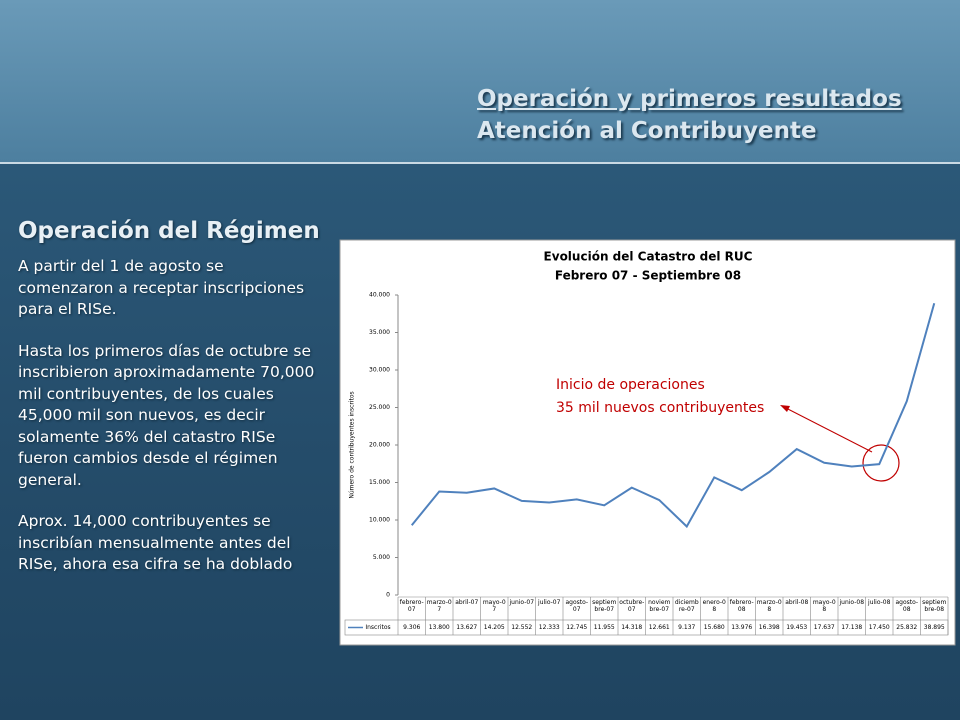 The width and height of the screenshot is (960, 720). I want to click on x-tick-label: noviembre-07, so click(659, 606).